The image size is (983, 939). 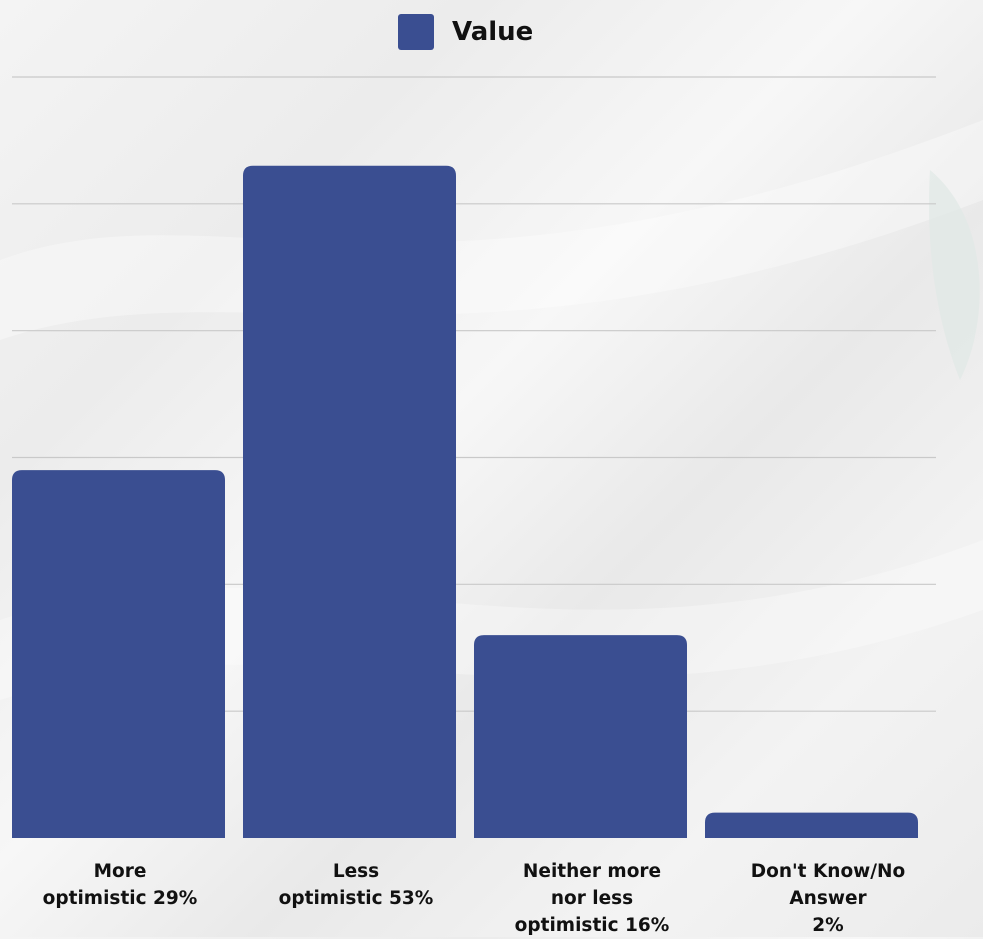 I want to click on legend: Value, so click(x=465, y=32).